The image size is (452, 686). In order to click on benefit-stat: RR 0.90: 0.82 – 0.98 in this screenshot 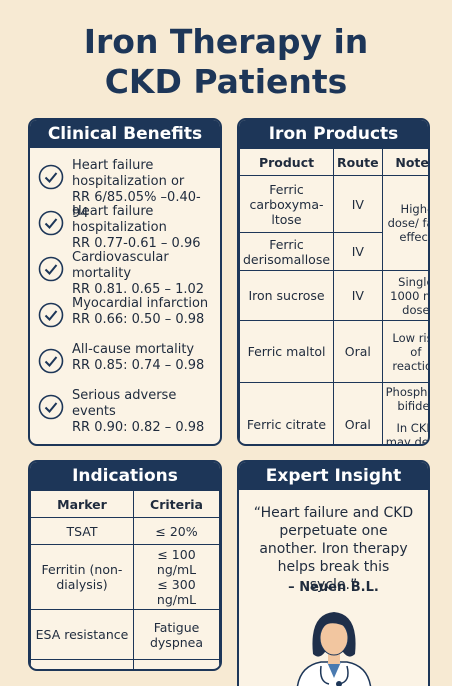, I will do `click(138, 427)`.